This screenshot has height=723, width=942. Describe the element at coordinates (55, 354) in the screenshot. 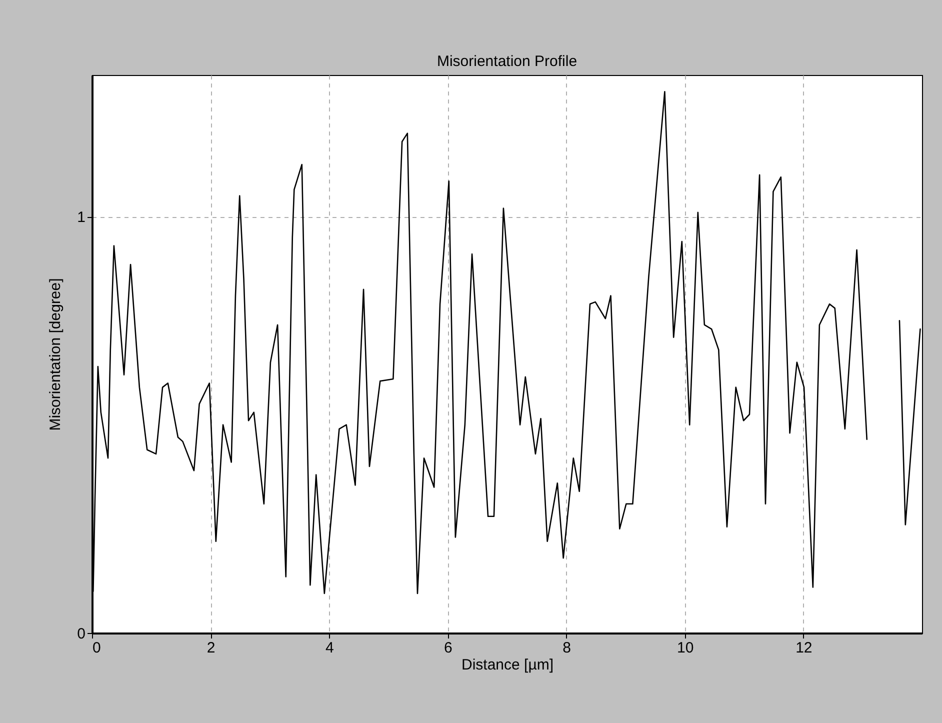

I see `y-axis-title: Misorientation [degree]` at that location.